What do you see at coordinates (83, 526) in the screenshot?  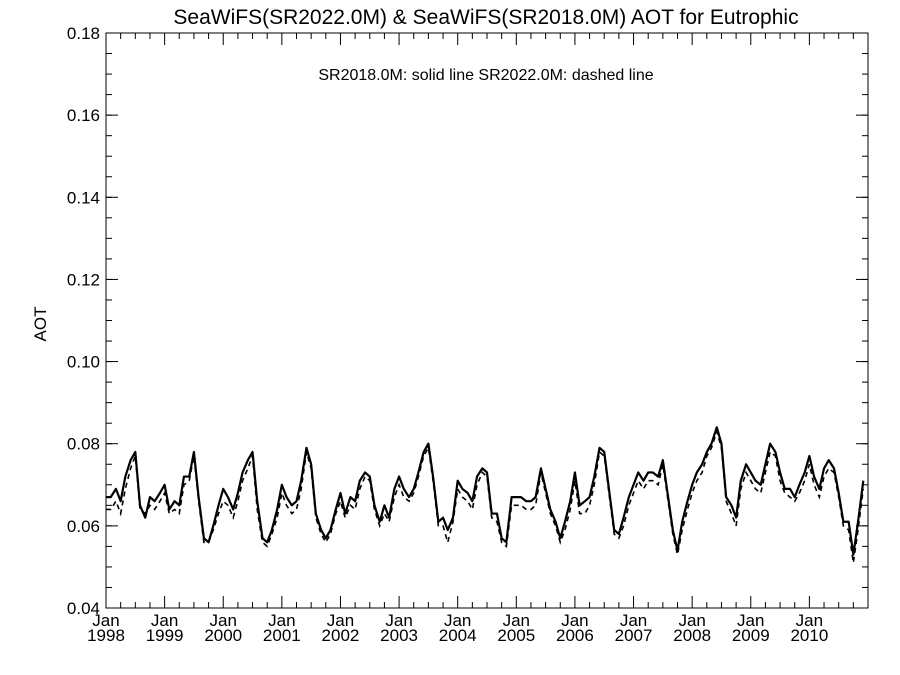 I see `y-tick-label: 0.06` at bounding box center [83, 526].